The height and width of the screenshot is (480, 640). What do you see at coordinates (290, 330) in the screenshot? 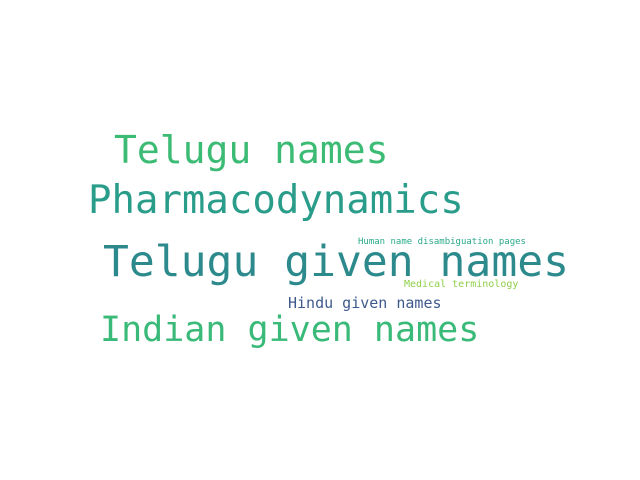
I see `word-indian-given-names: Indian given names` at bounding box center [290, 330].